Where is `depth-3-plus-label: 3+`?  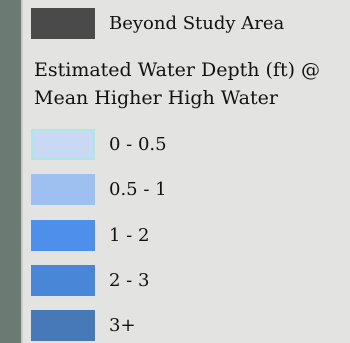 depth-3-plus-label: 3+ is located at coordinates (122, 325).